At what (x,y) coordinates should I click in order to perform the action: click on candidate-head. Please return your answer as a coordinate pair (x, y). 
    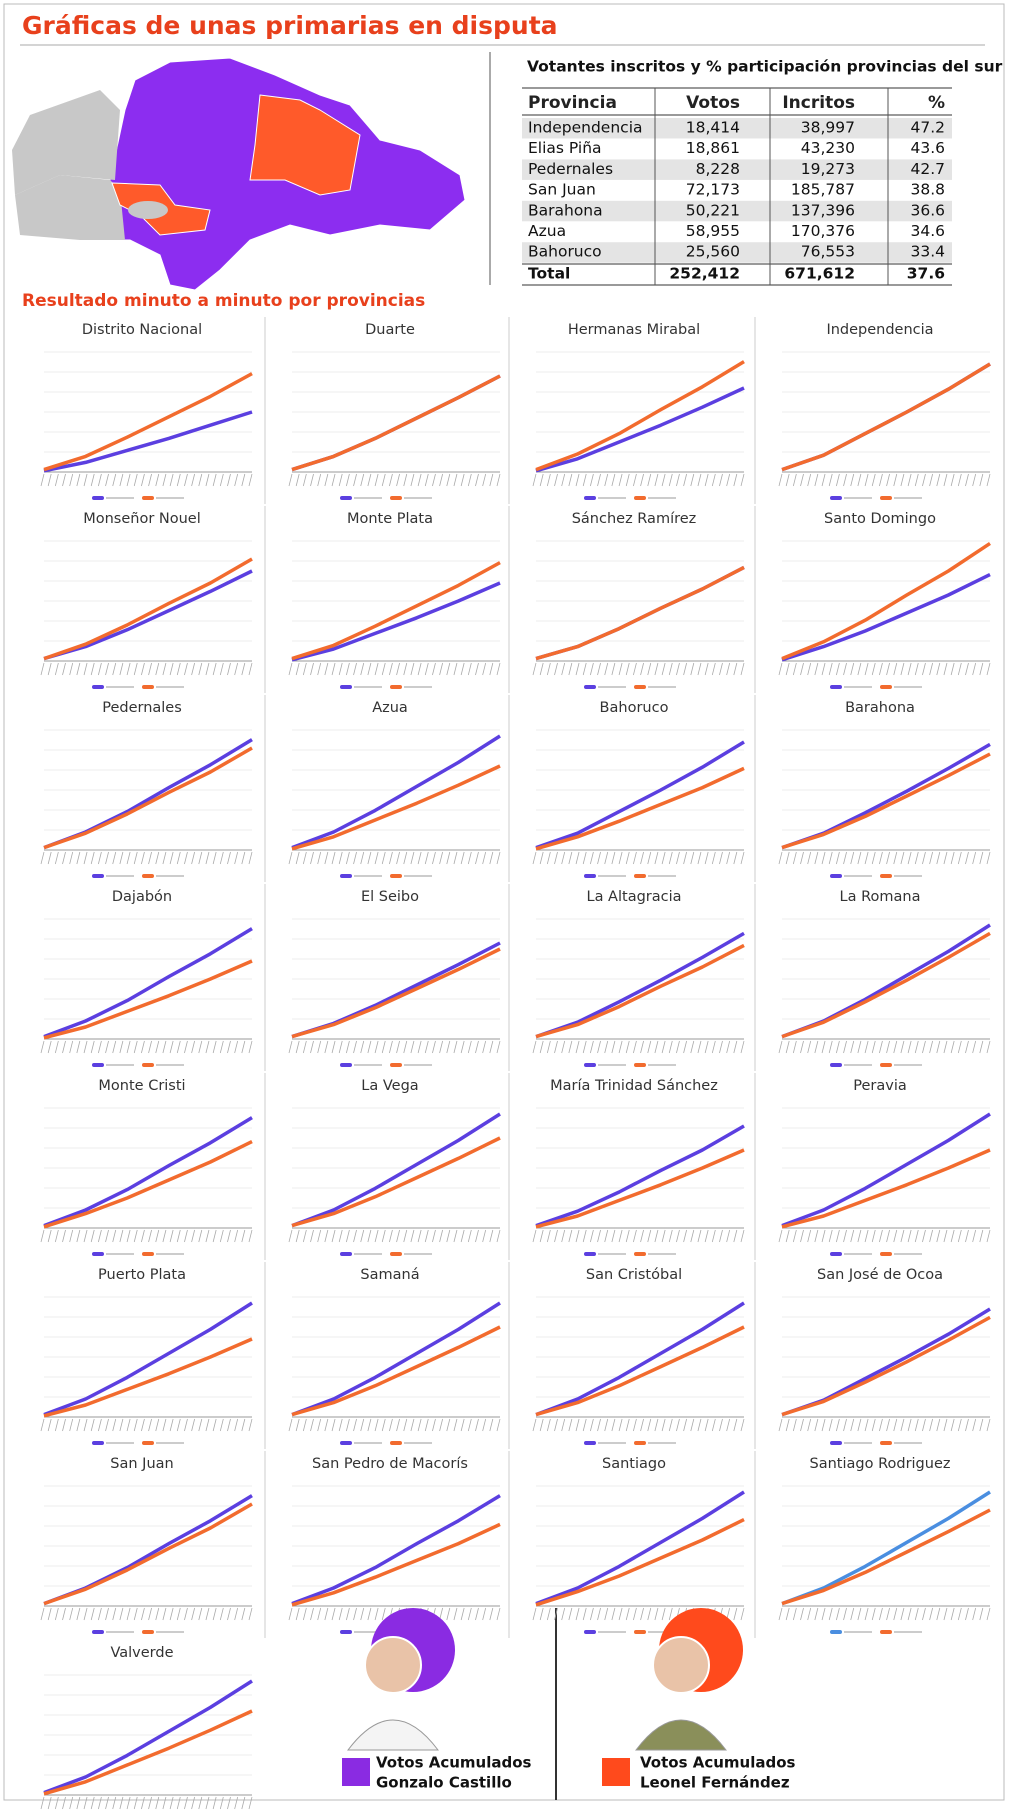
    Looking at the image, I should click on (681, 1665).